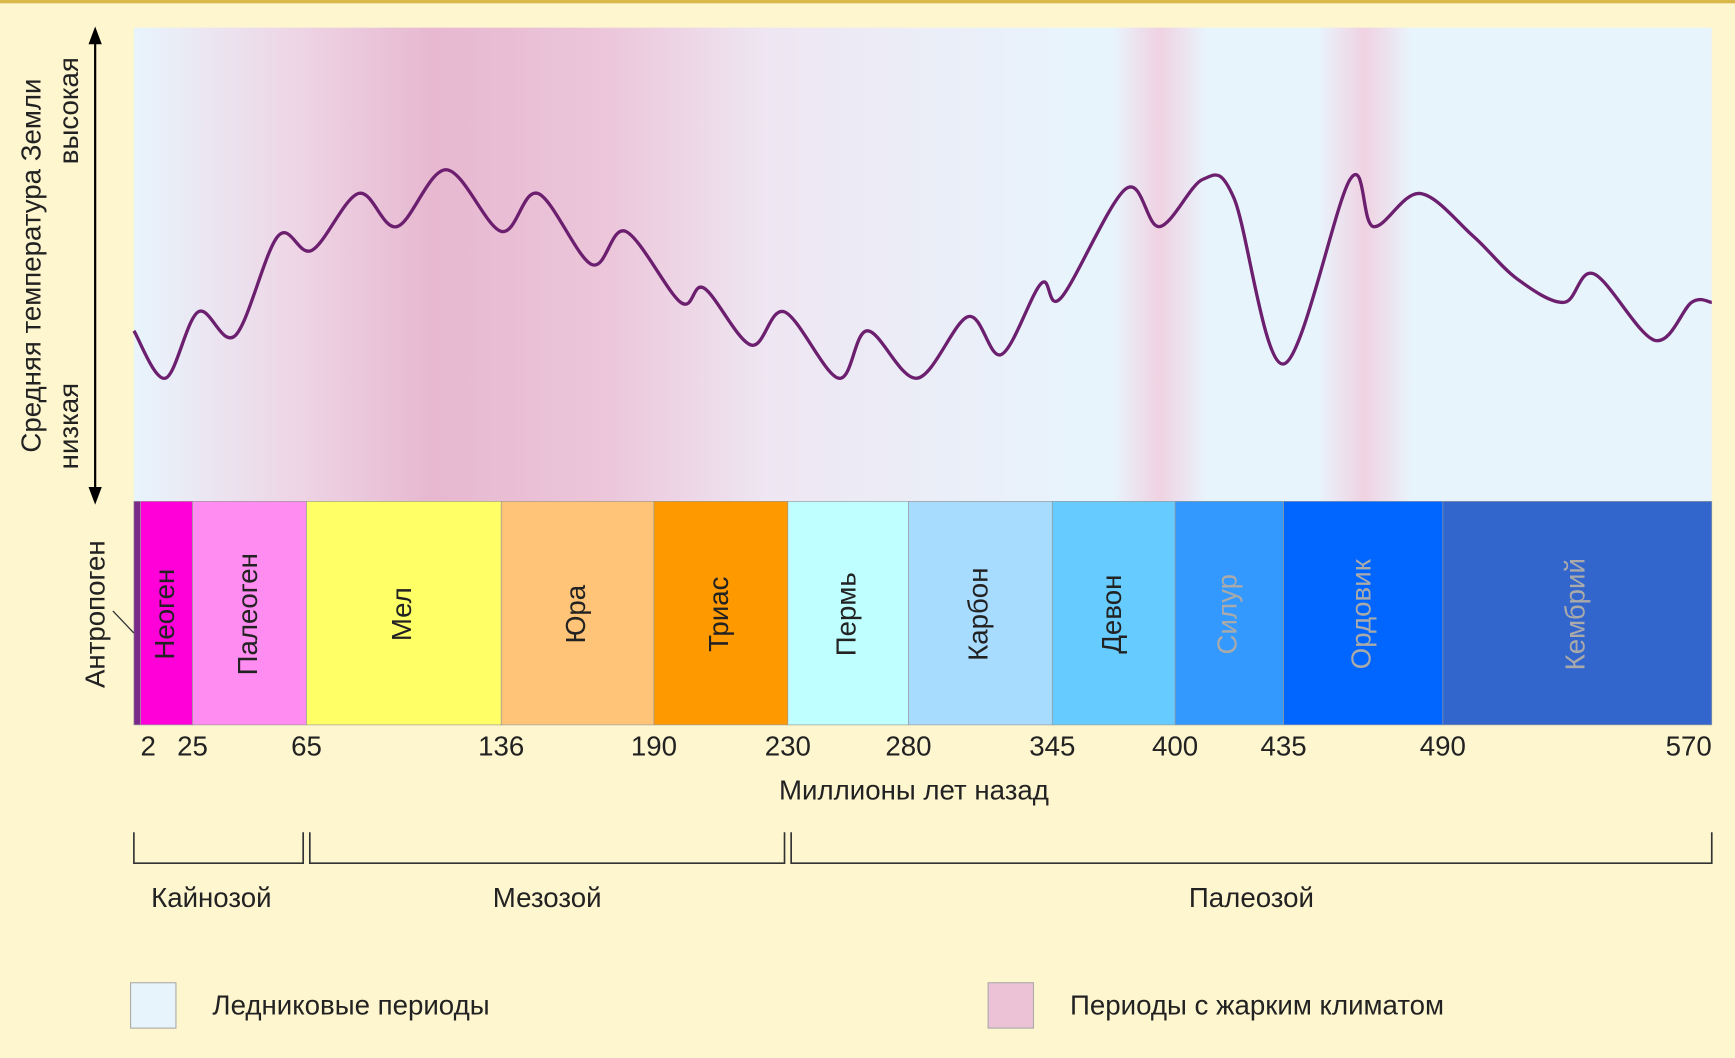 The width and height of the screenshot is (1735, 1058). What do you see at coordinates (1283, 745) in the screenshot?
I see `x-tick-label: 435` at bounding box center [1283, 745].